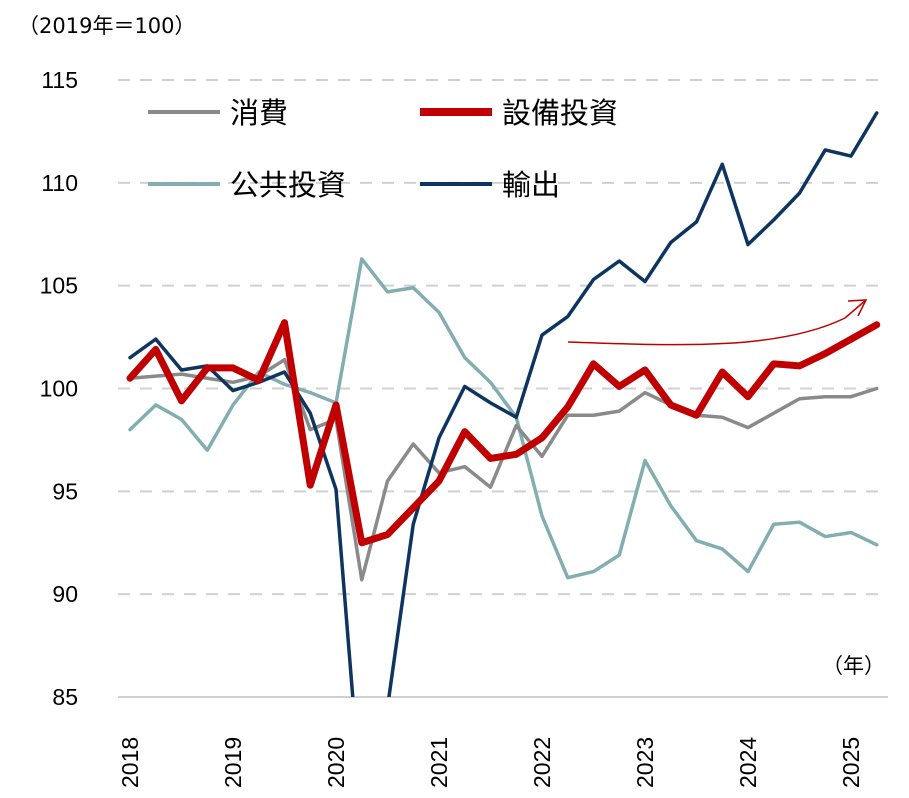 Image resolution: width=909 pixels, height=798 pixels. I want to click on x-tick-label: 2023, so click(645, 762).